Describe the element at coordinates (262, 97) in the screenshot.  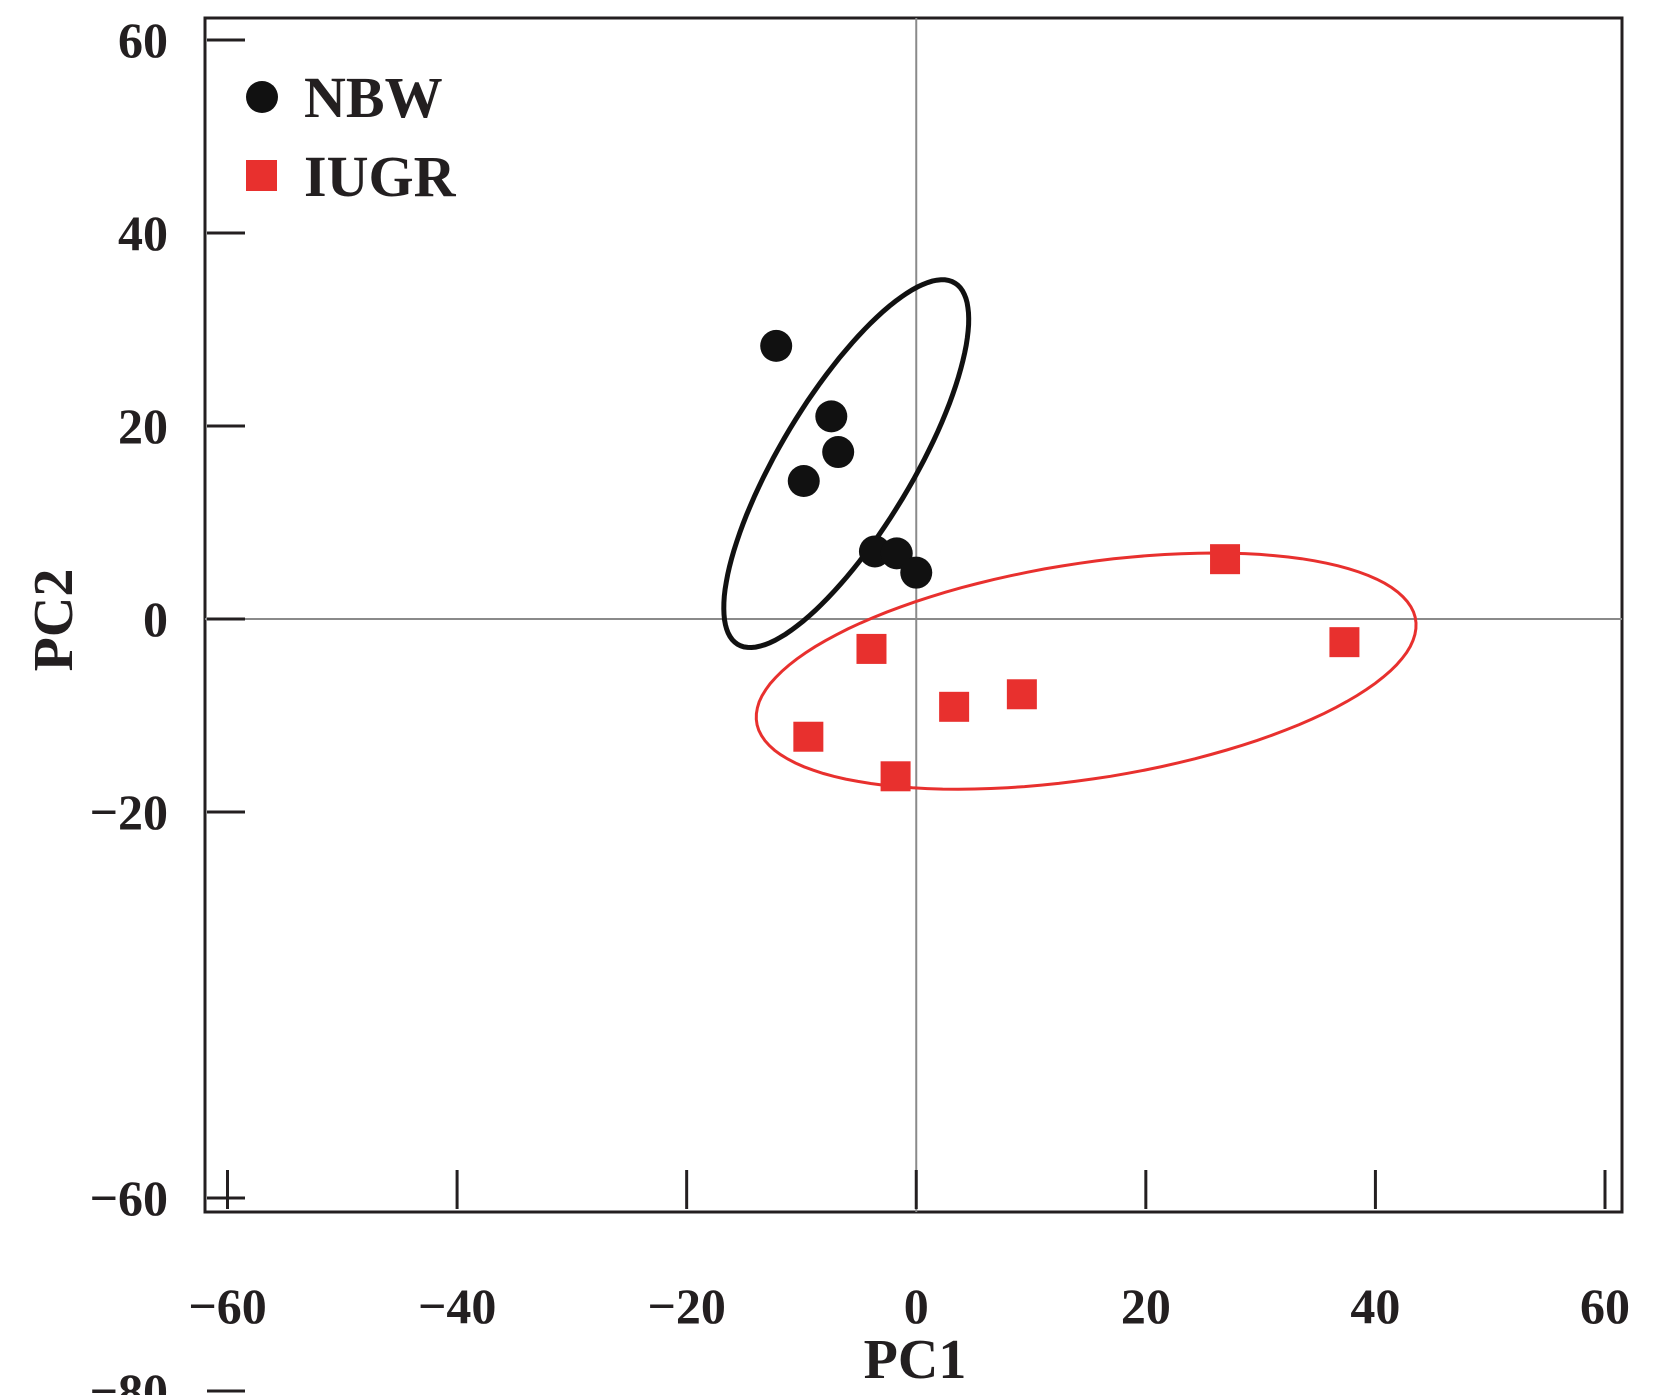
I see `legend-marker-nbw` at that location.